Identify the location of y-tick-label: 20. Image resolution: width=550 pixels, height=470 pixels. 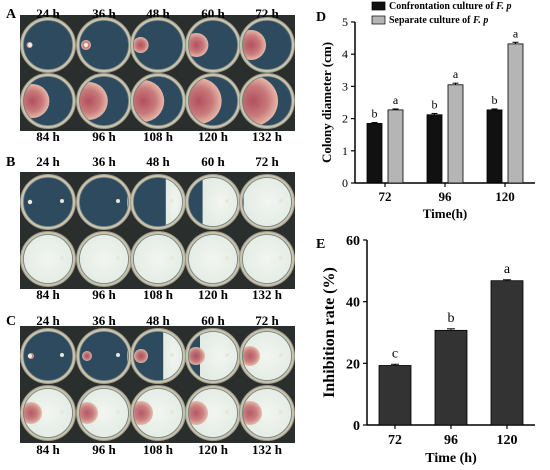
(353, 364).